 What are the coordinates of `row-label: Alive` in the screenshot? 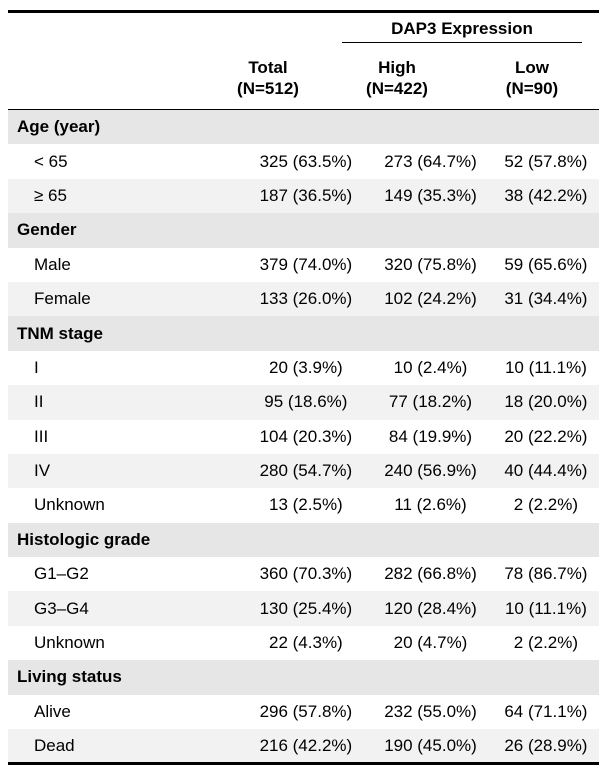 It's located at (52, 711).